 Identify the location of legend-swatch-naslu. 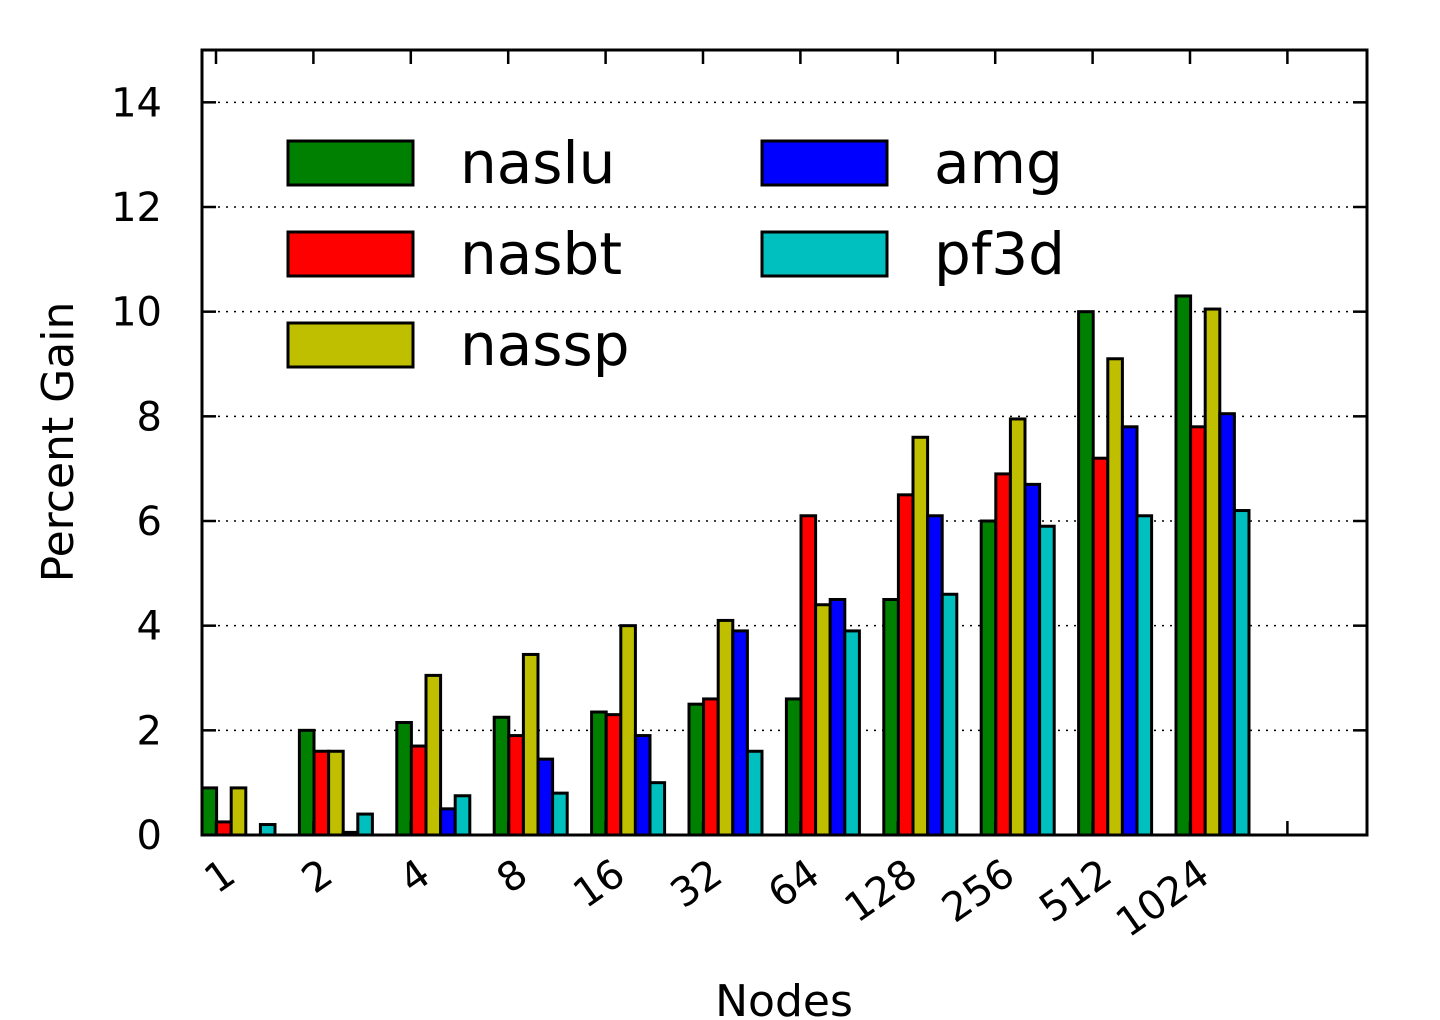
(350, 163).